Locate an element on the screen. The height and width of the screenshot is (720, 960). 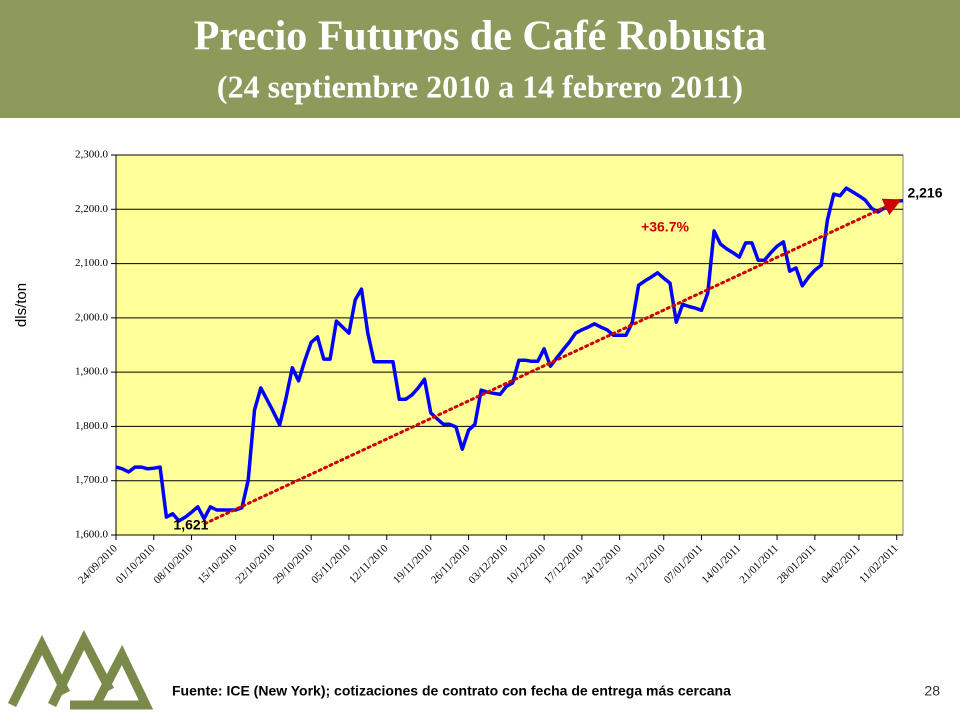
y-tick-label: 2,000.0 is located at coordinates (92, 317).